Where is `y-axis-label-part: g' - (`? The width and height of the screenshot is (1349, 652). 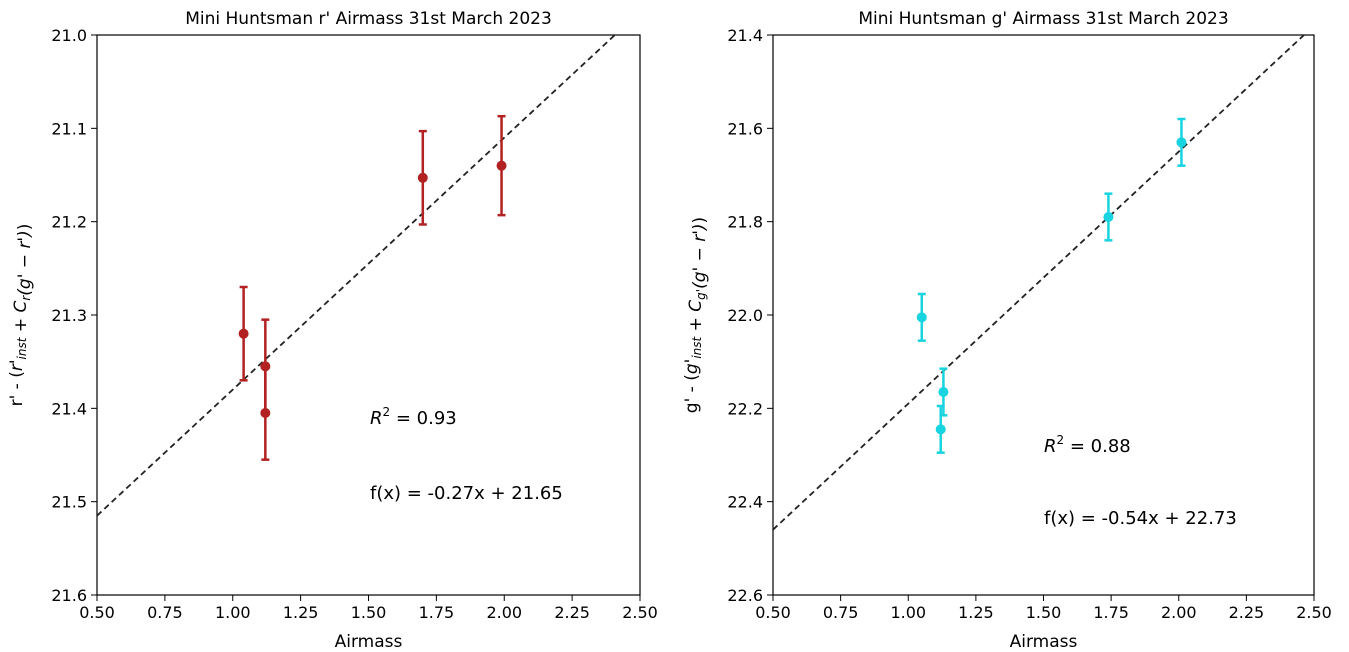 y-axis-label-part: g' - ( is located at coordinates (692, 393).